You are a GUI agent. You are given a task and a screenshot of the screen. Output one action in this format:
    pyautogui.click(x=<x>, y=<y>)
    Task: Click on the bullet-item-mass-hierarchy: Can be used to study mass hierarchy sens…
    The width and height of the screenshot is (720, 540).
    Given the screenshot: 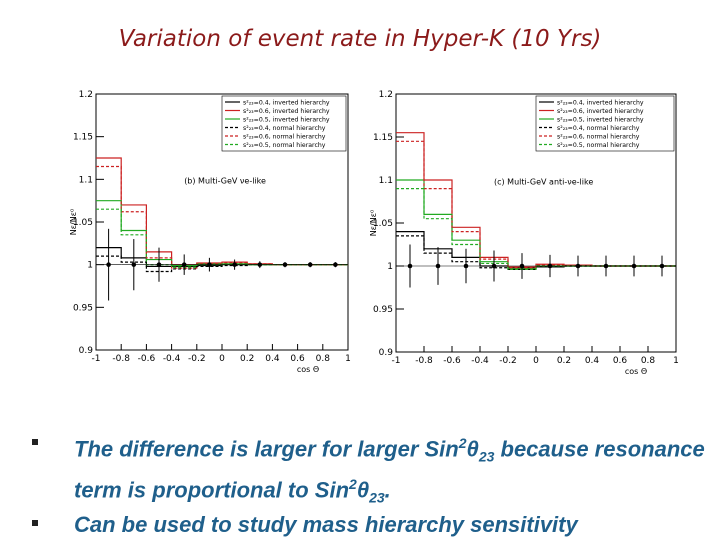 What is the action you would take?
    pyautogui.click(x=368, y=524)
    